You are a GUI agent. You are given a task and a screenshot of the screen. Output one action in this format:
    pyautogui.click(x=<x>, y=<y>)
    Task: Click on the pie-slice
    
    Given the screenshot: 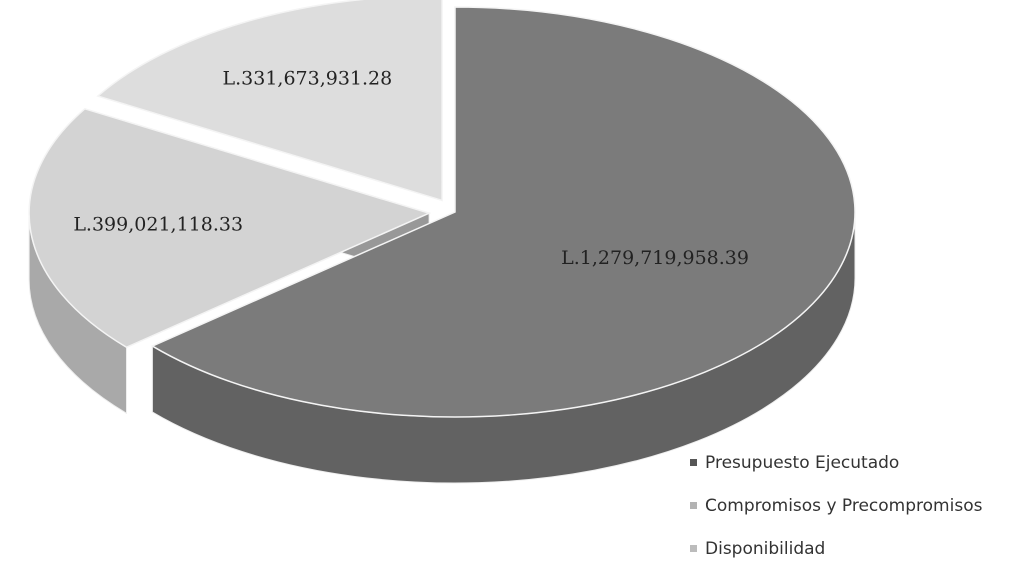 What is the action you would take?
    pyautogui.click(x=269, y=101)
    